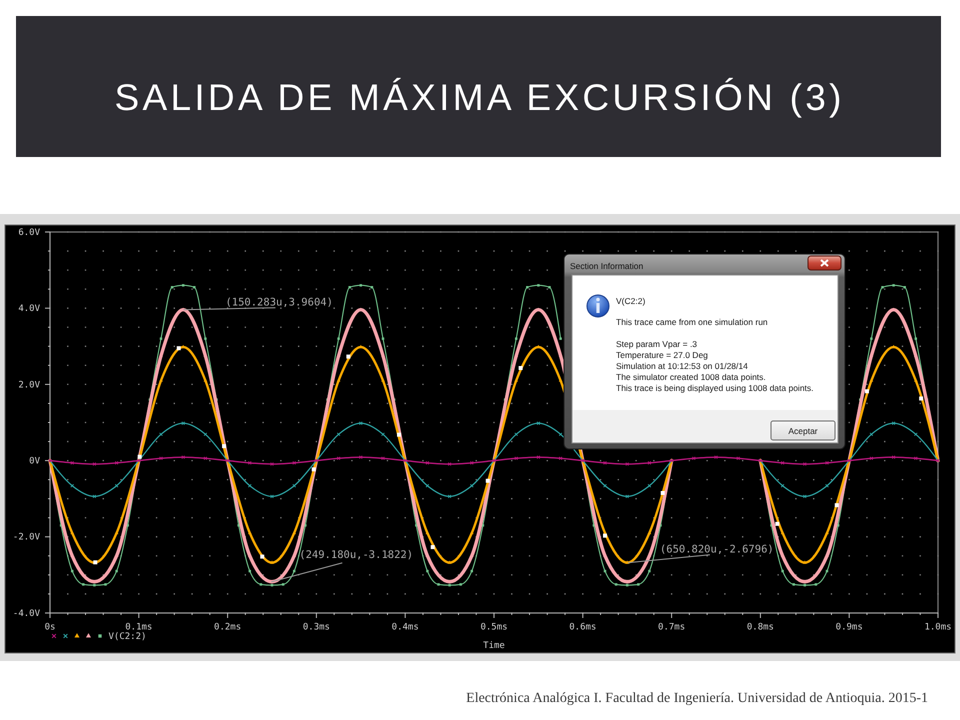  I want to click on annotation: Aceptar, so click(803, 431).